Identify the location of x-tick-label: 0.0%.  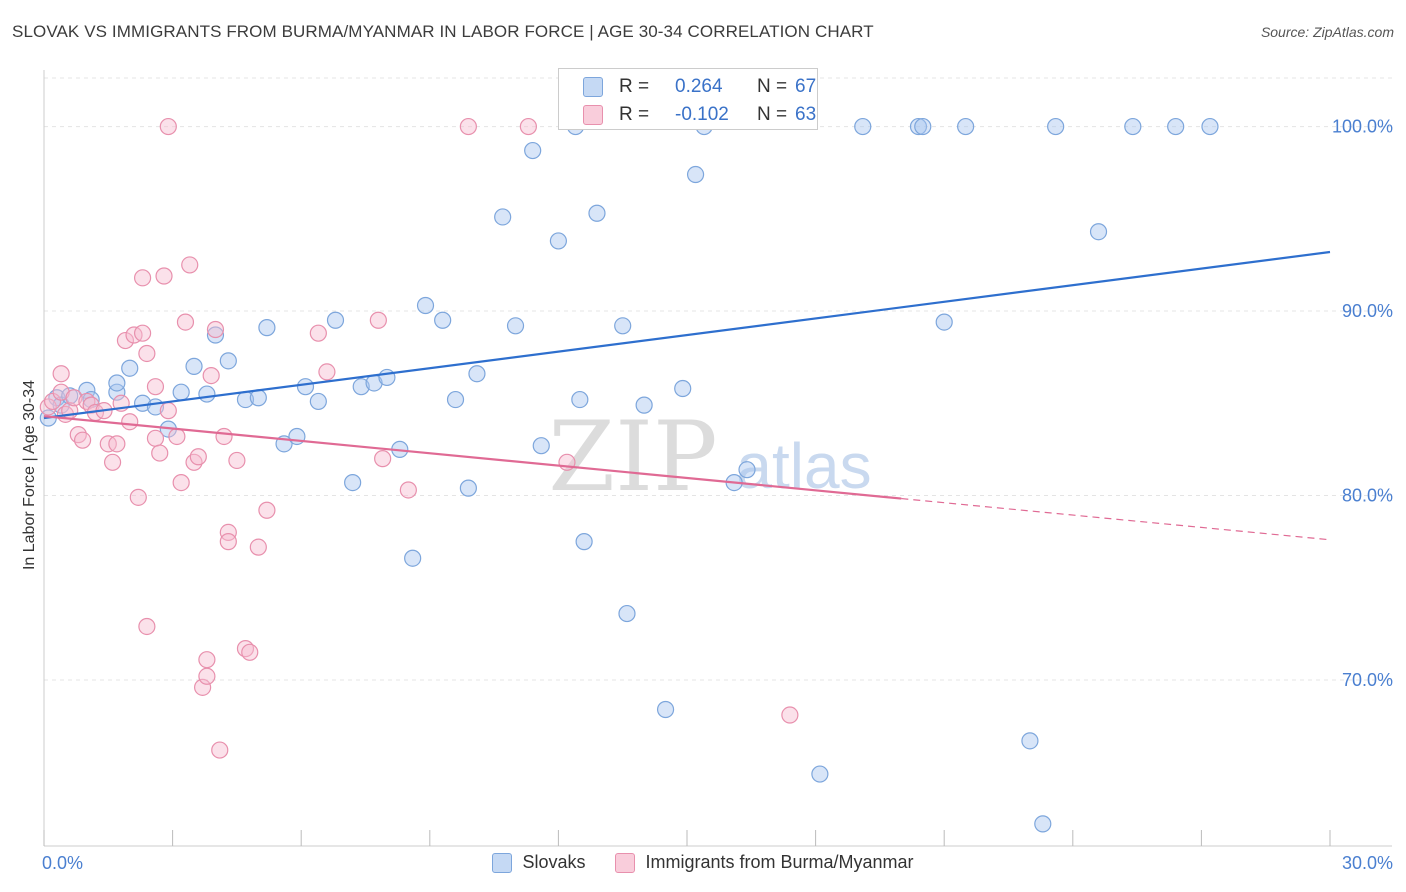
(62, 863).